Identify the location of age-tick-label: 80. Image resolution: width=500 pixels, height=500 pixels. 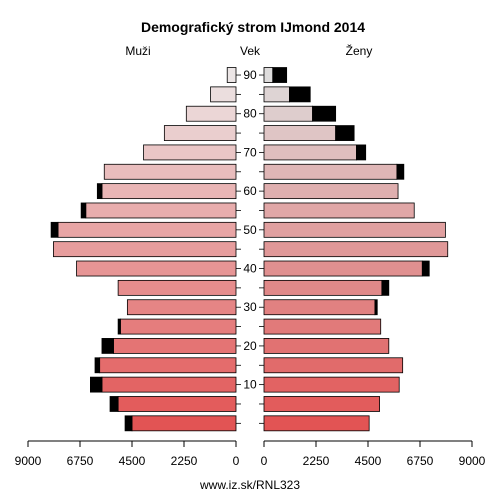
(250, 114).